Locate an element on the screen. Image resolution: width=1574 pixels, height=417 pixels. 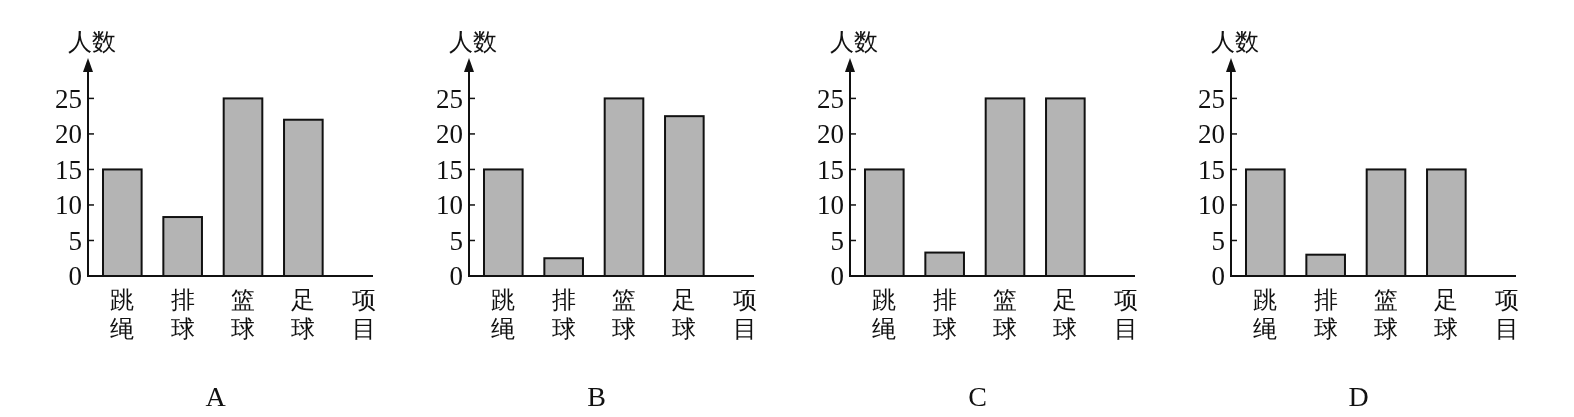
text: C is located at coordinates (978, 396).